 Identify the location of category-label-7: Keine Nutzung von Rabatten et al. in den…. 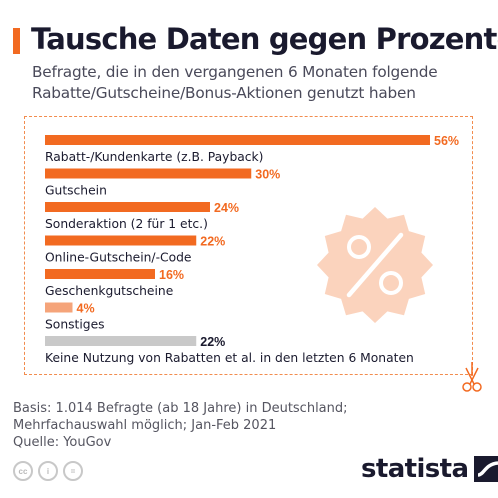
(229, 358).